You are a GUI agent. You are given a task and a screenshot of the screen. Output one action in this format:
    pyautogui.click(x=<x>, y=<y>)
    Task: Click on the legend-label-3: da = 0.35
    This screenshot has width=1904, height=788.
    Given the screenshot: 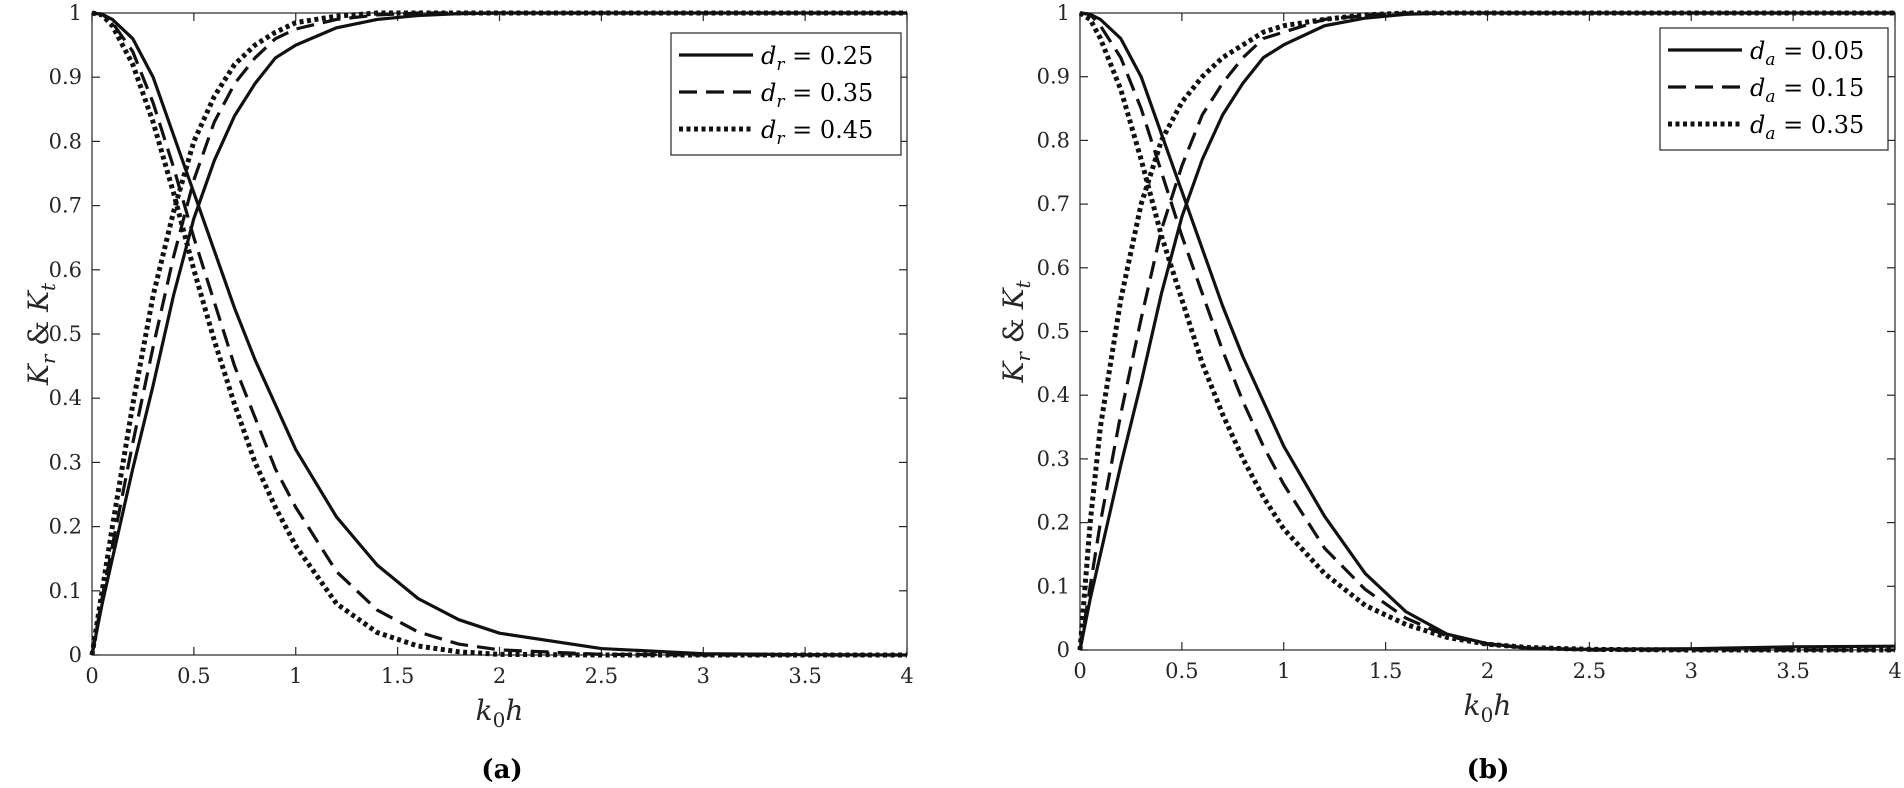 What is the action you would take?
    pyautogui.click(x=1807, y=127)
    